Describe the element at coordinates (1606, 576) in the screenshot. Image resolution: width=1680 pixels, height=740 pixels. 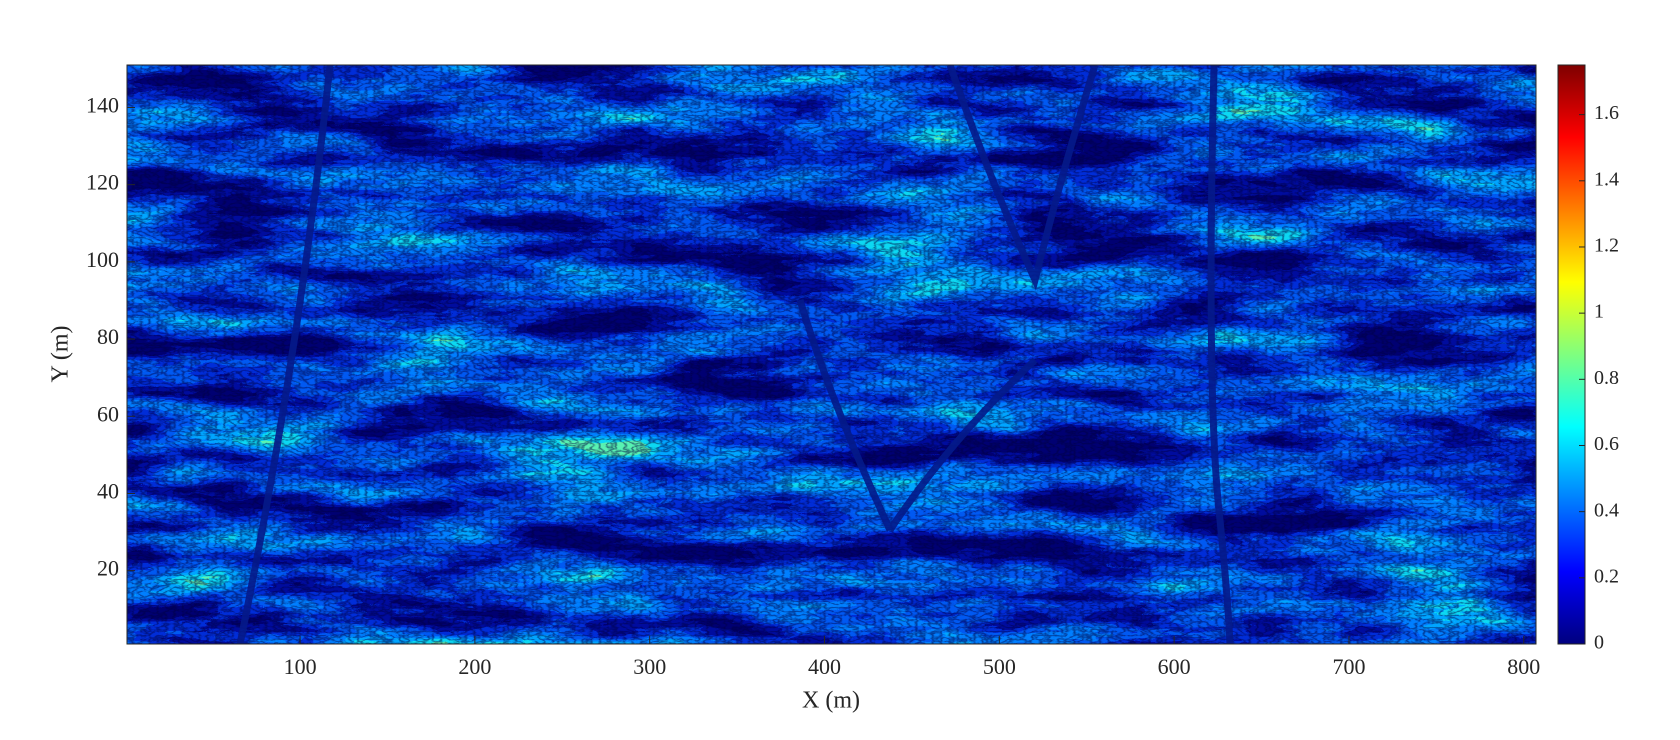
I see `colorbar-tick-label: 0.2` at that location.